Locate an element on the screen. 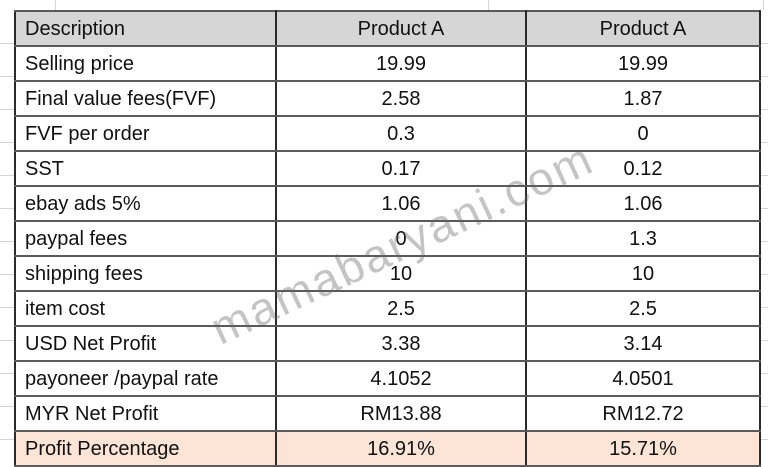  row-label: ebay ads 5% is located at coordinates (145, 203).